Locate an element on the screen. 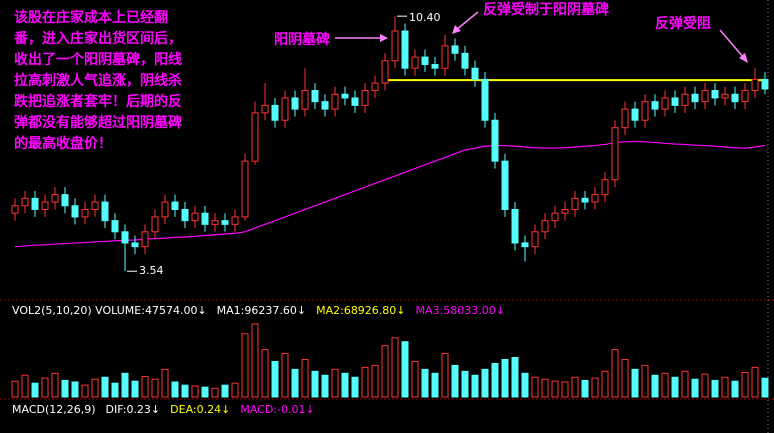  annotation: 的最高收盘价！ is located at coordinates (63, 143).